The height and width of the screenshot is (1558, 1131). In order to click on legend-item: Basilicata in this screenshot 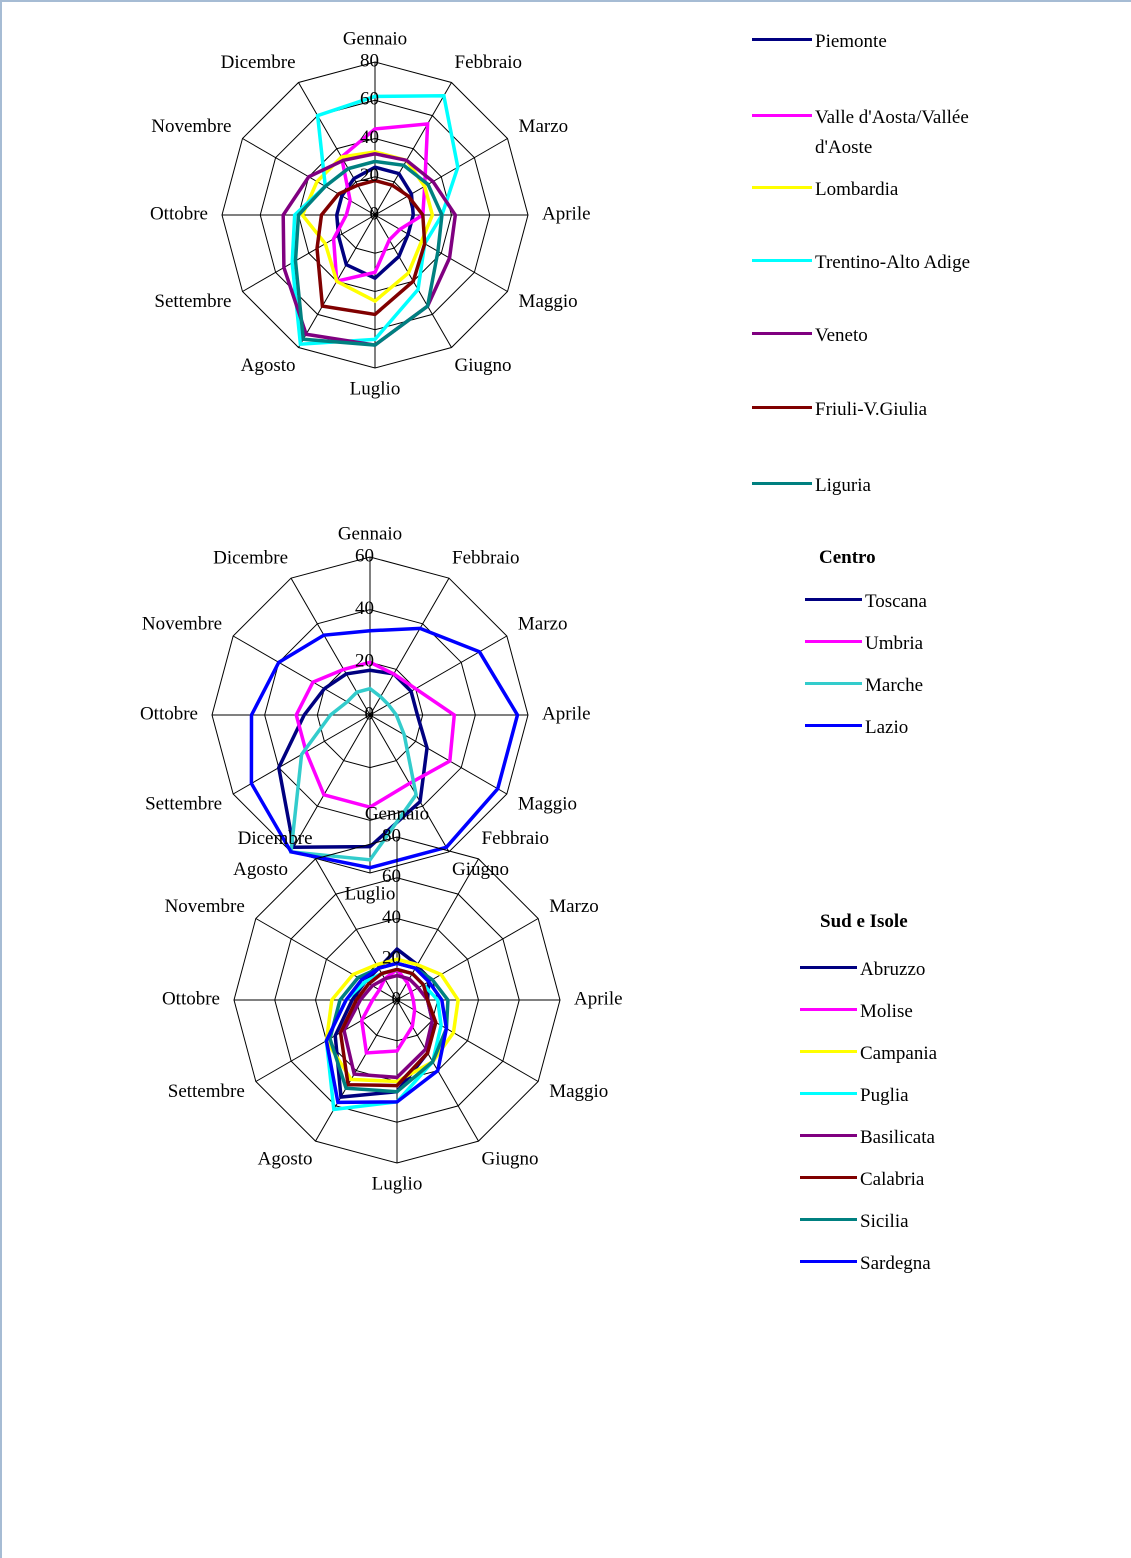, I will do `click(910, 1138)`.